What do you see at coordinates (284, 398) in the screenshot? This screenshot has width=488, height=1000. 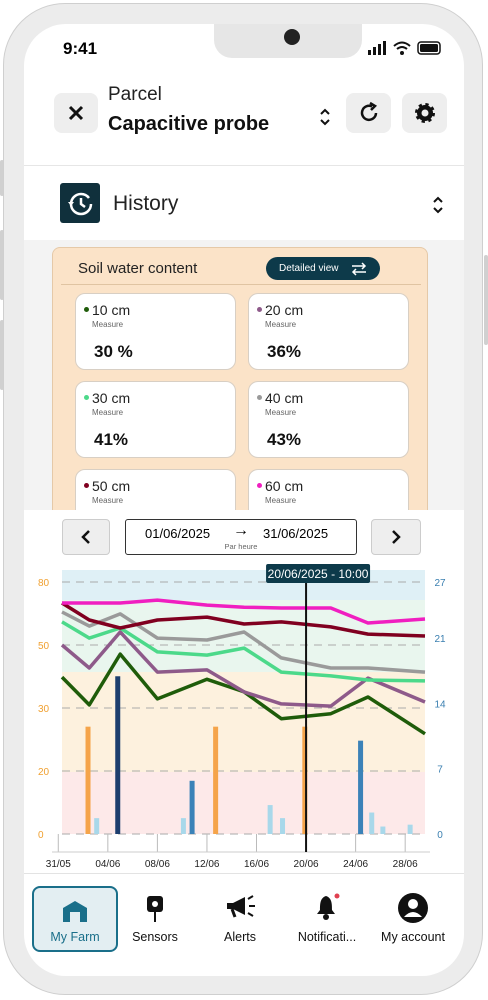 I see `measure-depth: 40 cm` at bounding box center [284, 398].